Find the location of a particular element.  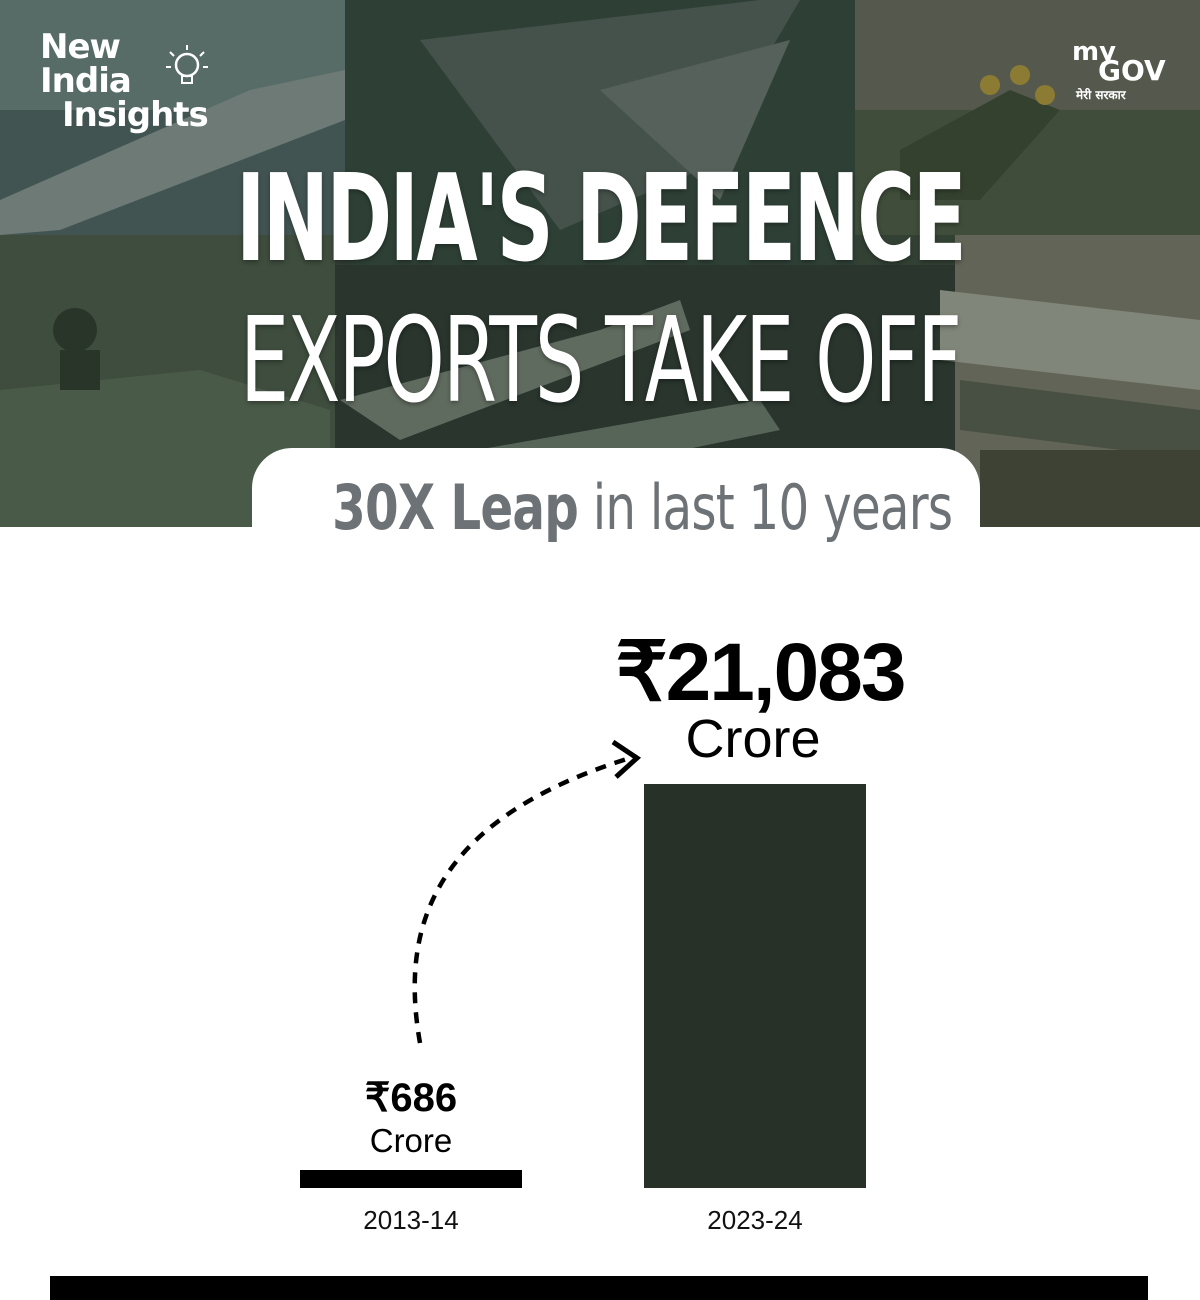

value-label-2013-14: ₹686 is located at coordinates (411, 1098).